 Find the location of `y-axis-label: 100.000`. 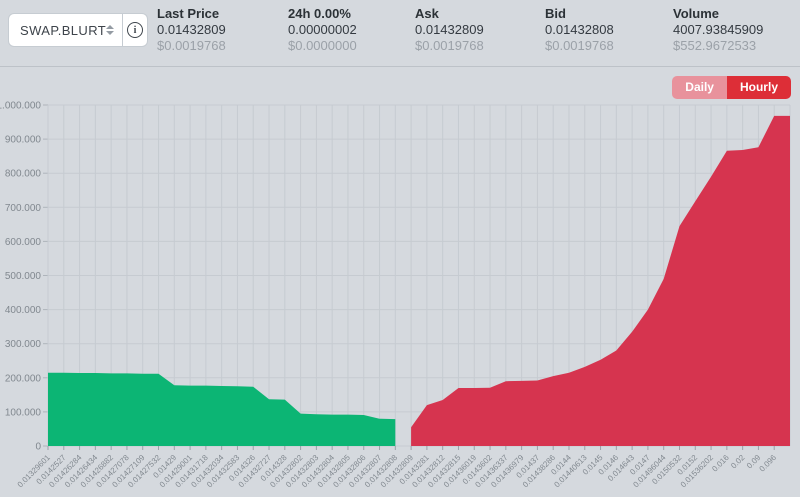

y-axis-label: 100.000 is located at coordinates (23, 412).